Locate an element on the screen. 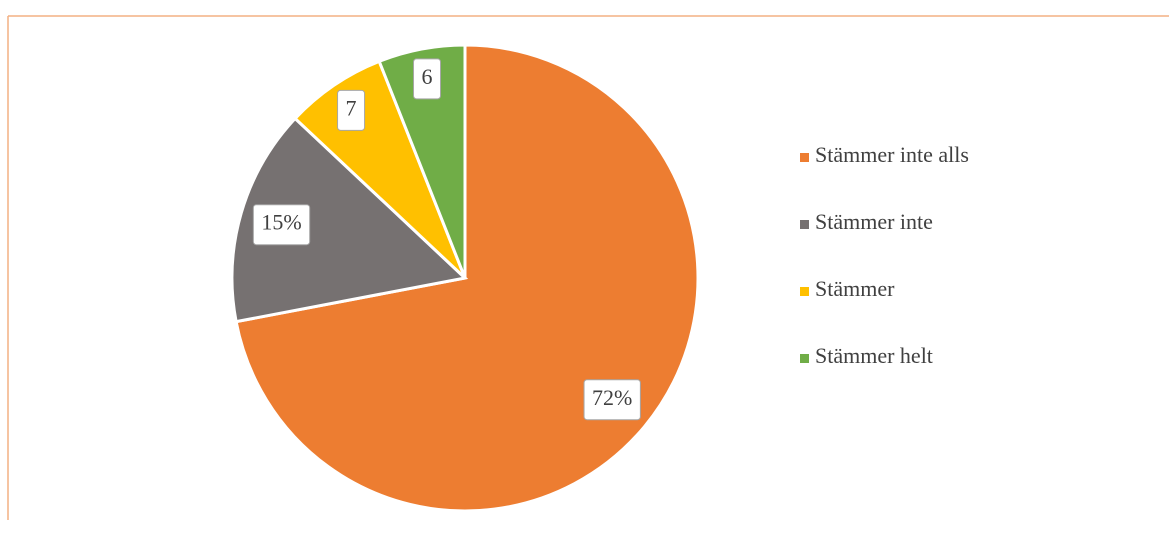 The width and height of the screenshot is (1169, 534). data-label: 7 is located at coordinates (351, 107).